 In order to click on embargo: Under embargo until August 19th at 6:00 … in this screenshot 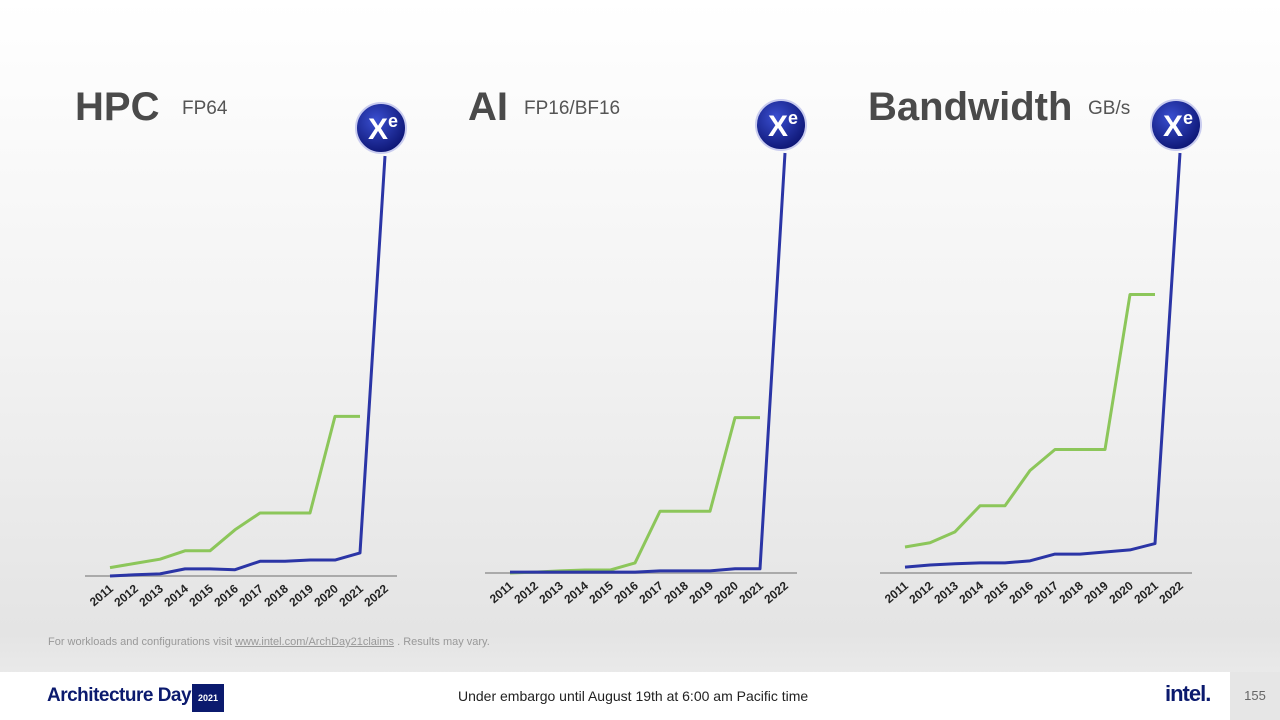, I will do `click(633, 696)`.